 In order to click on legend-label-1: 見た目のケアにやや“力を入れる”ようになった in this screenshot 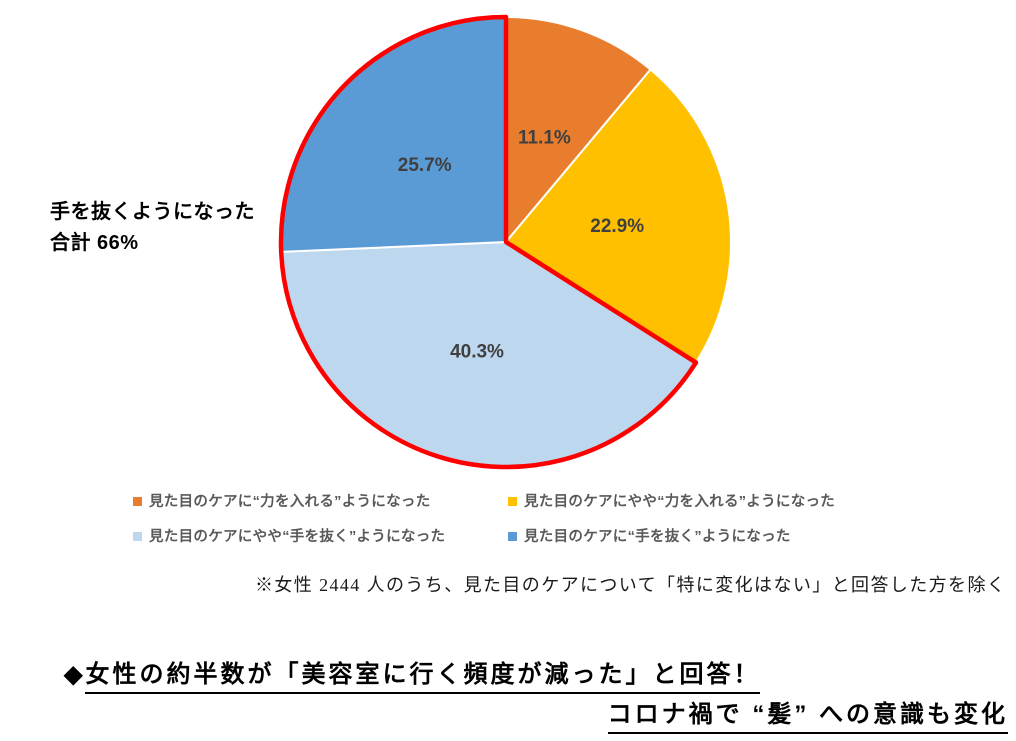, I will do `click(680, 502)`.